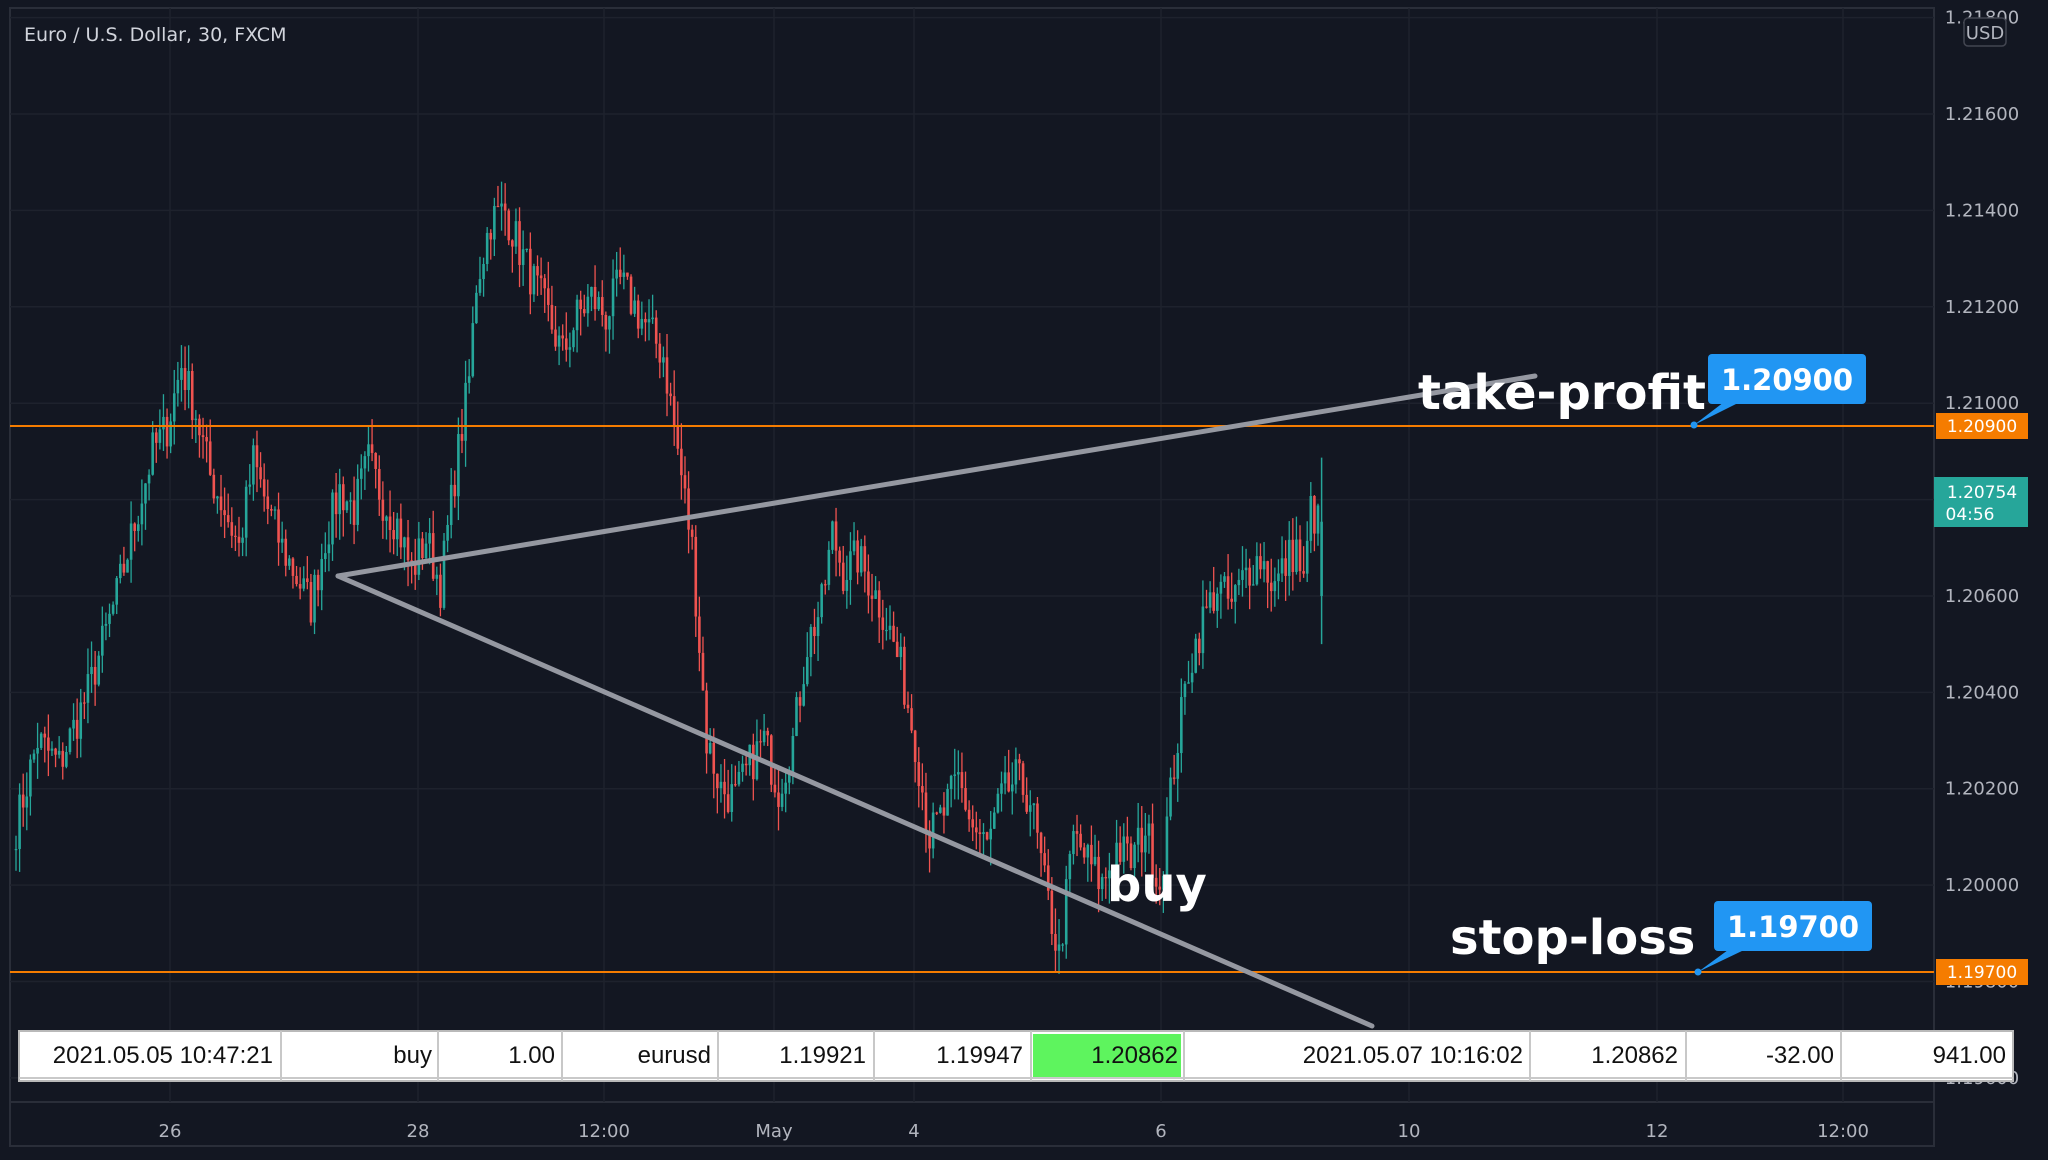 This screenshot has height=1160, width=2048. What do you see at coordinates (1783, 938) in the screenshot?
I see `stop-loss-callout: 1.19700` at bounding box center [1783, 938].